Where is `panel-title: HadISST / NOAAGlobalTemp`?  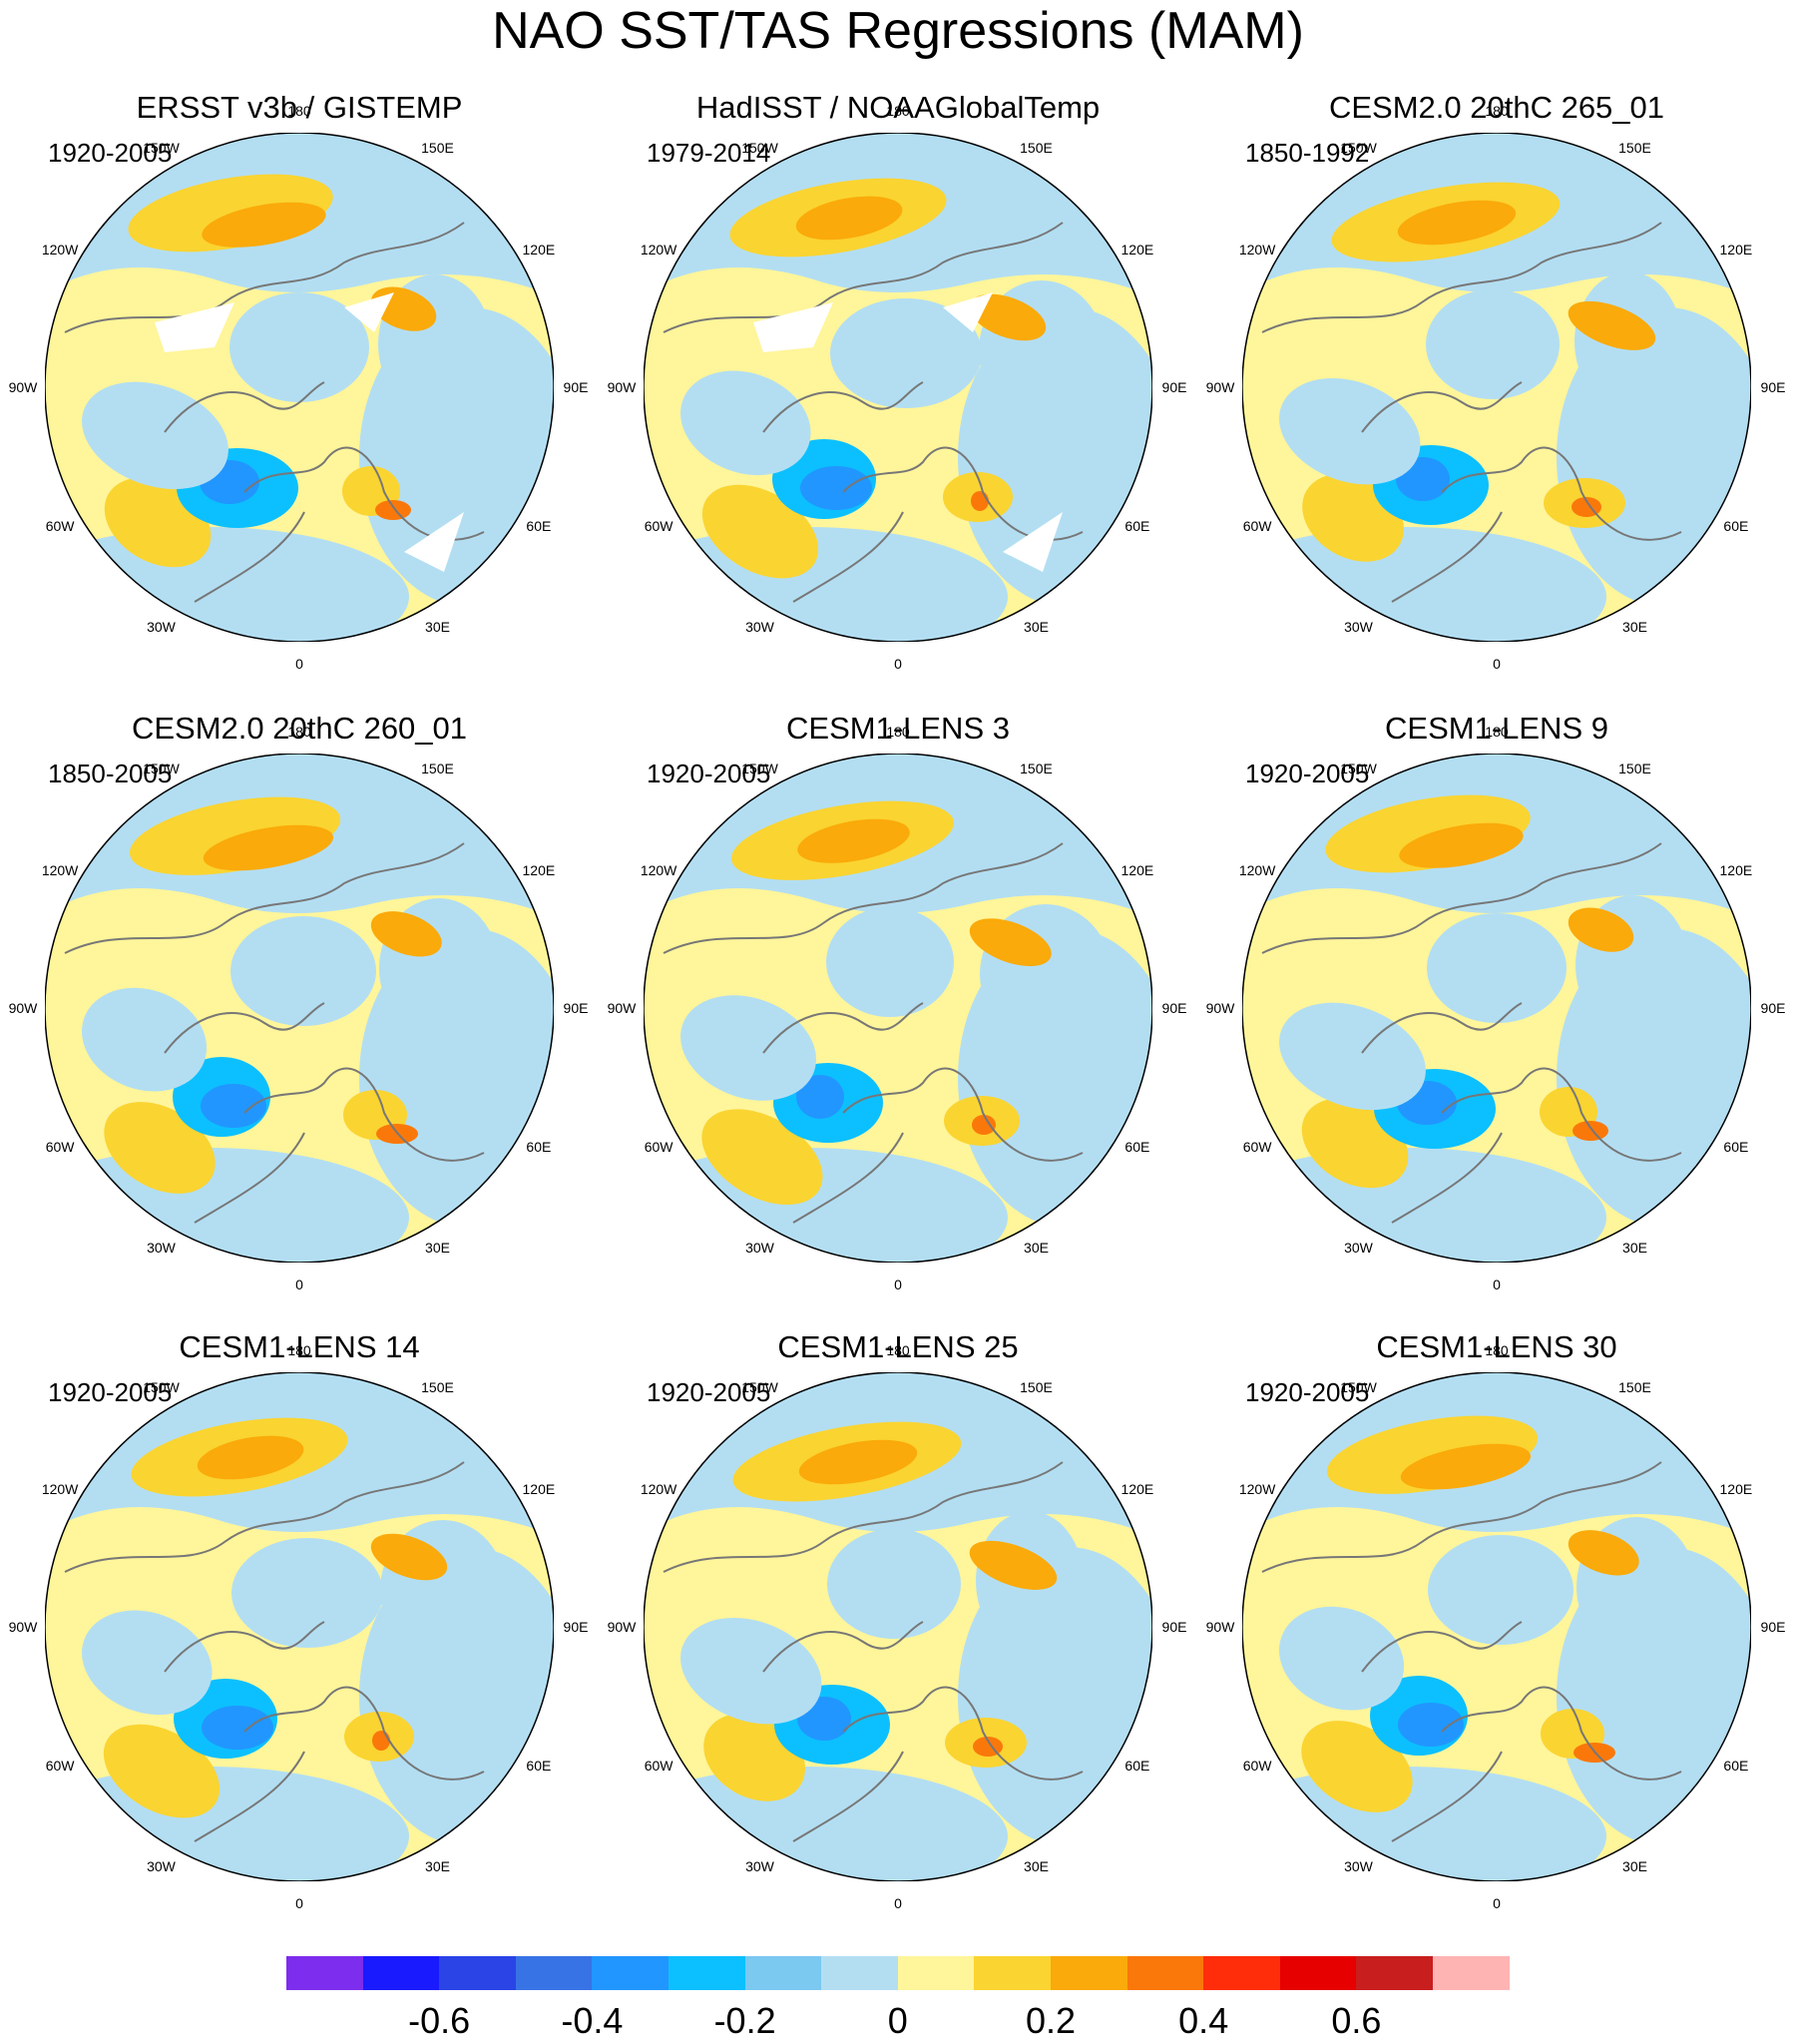 panel-title: HadISST / NOAAGlobalTemp is located at coordinates (898, 107).